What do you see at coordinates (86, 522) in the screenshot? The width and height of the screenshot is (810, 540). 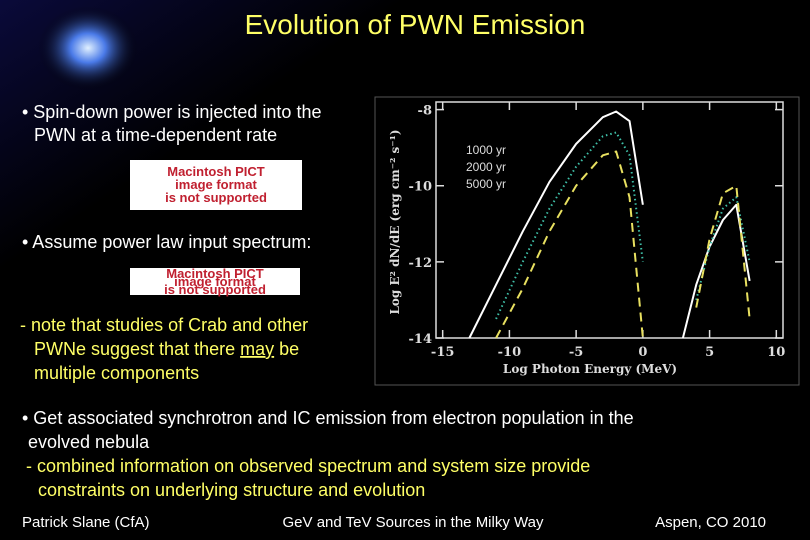 I see `footer-author: Patrick Slane (CfA)` at bounding box center [86, 522].